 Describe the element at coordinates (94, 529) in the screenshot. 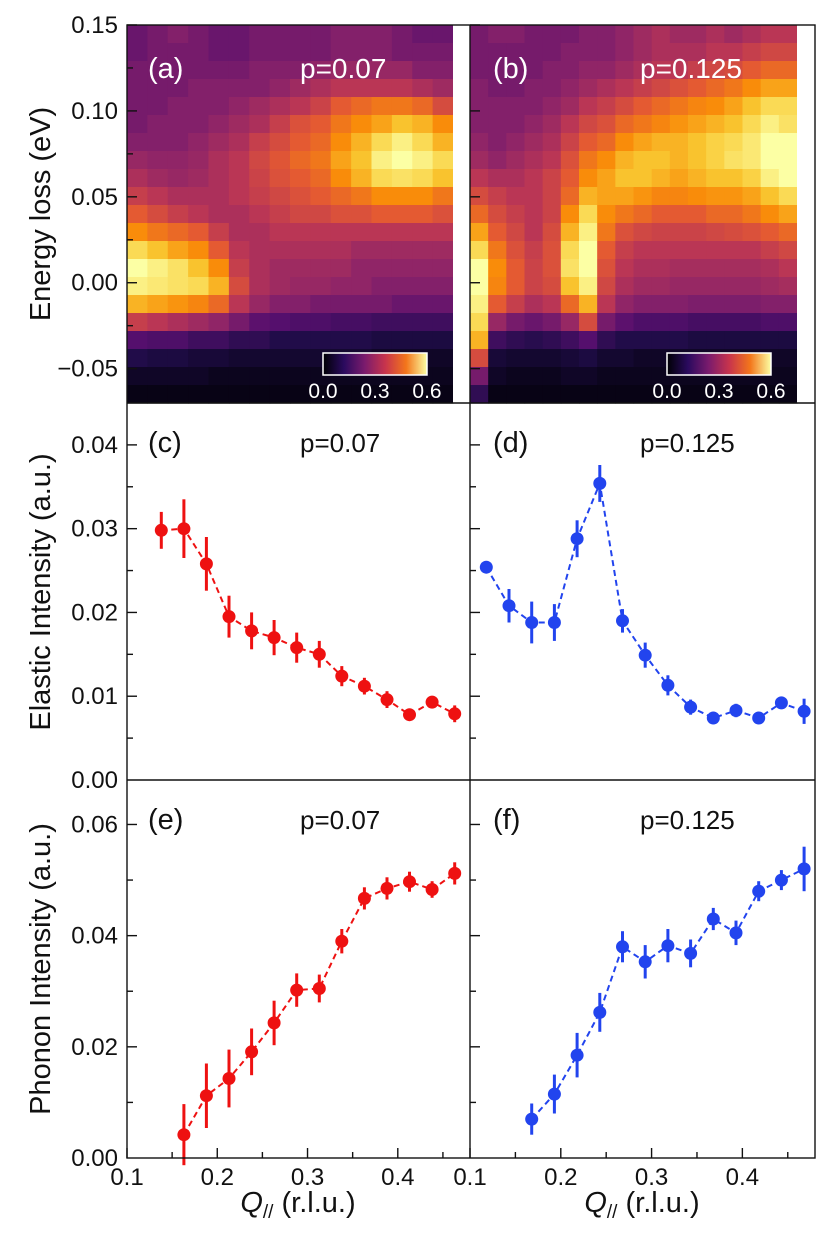

I see `tick-label-elastic-3: 0.03` at that location.